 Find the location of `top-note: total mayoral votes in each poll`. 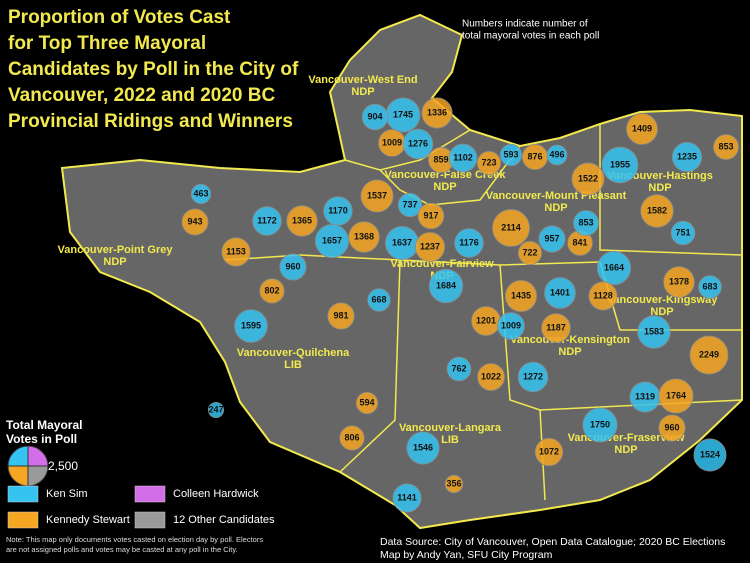

top-note: total mayoral votes in each poll is located at coordinates (530, 36).